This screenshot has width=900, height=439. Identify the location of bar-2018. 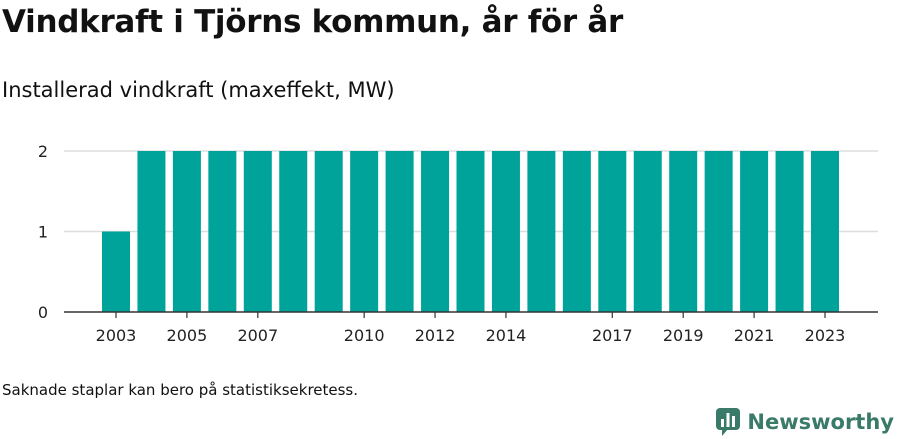
(647, 231).